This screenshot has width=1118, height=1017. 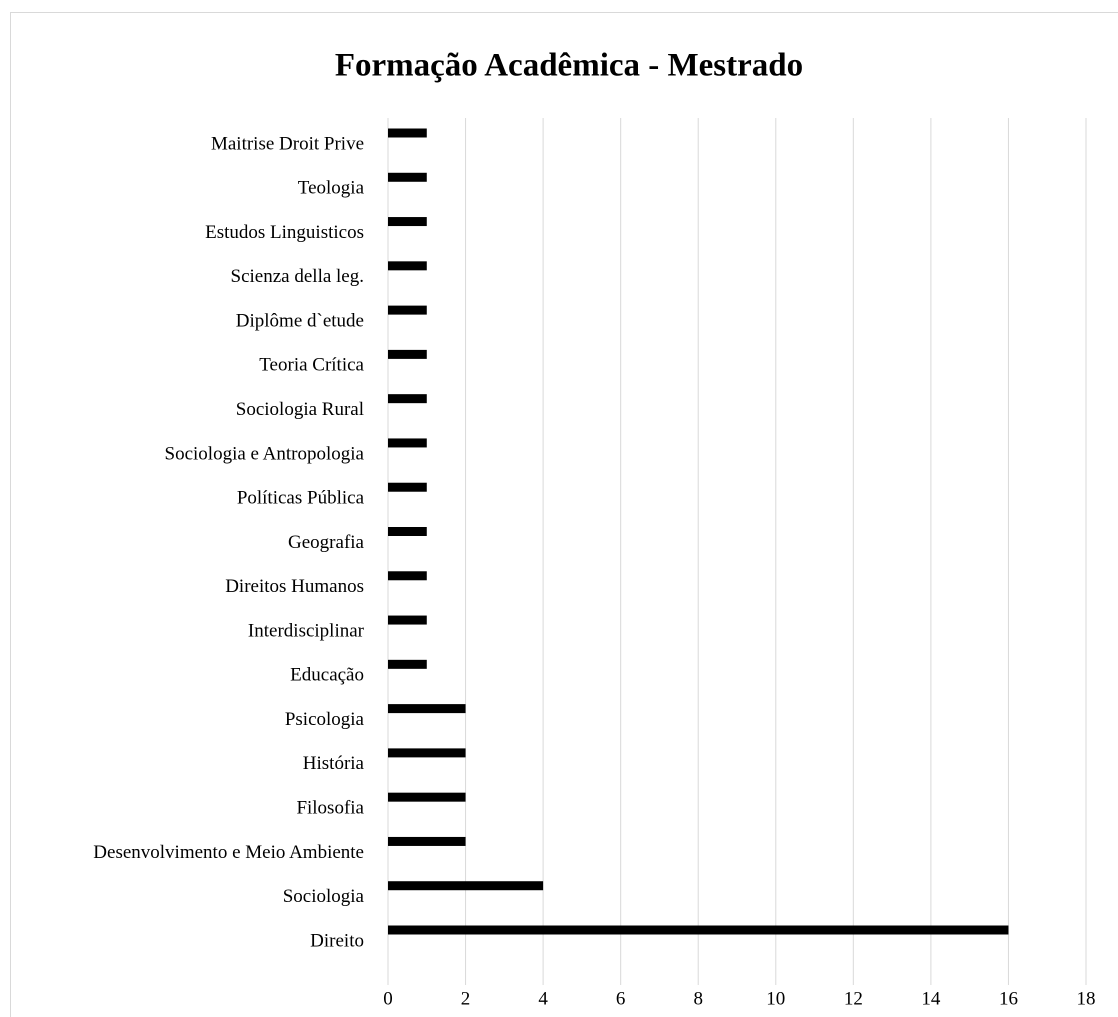 What do you see at coordinates (388, 998) in the screenshot?
I see `x-tick-label: 0` at bounding box center [388, 998].